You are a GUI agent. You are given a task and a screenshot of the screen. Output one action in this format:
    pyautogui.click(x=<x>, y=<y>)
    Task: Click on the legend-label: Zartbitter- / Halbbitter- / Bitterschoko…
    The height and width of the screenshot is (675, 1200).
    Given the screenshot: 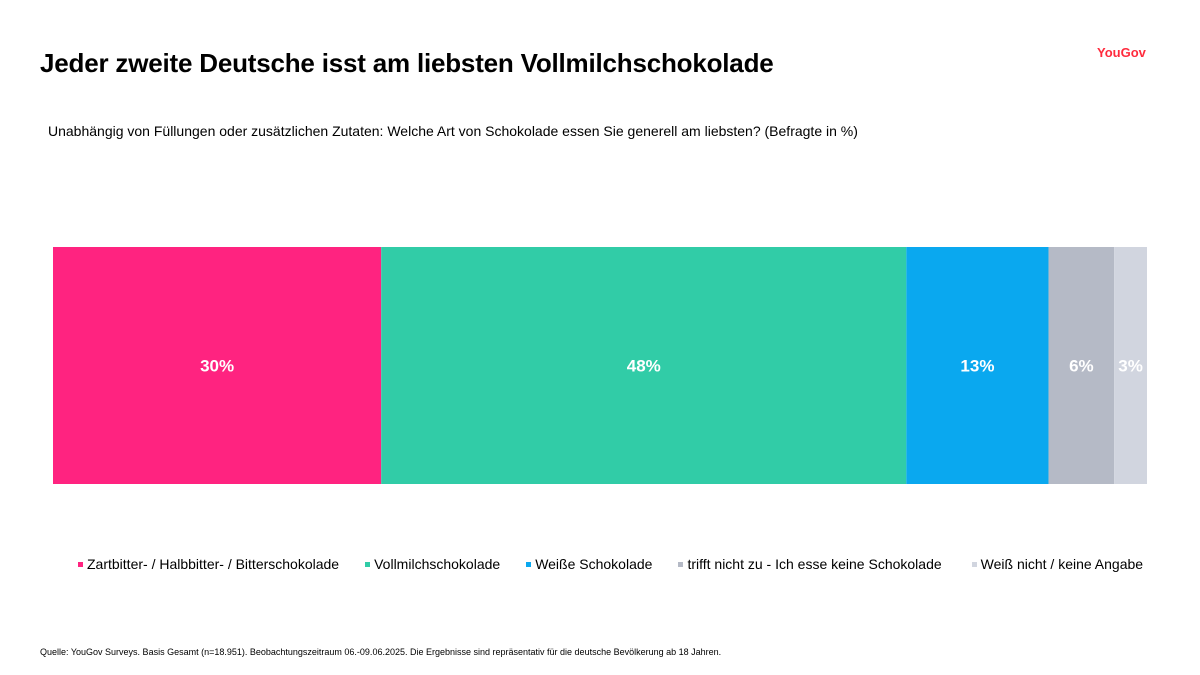 What is the action you would take?
    pyautogui.click(x=213, y=564)
    